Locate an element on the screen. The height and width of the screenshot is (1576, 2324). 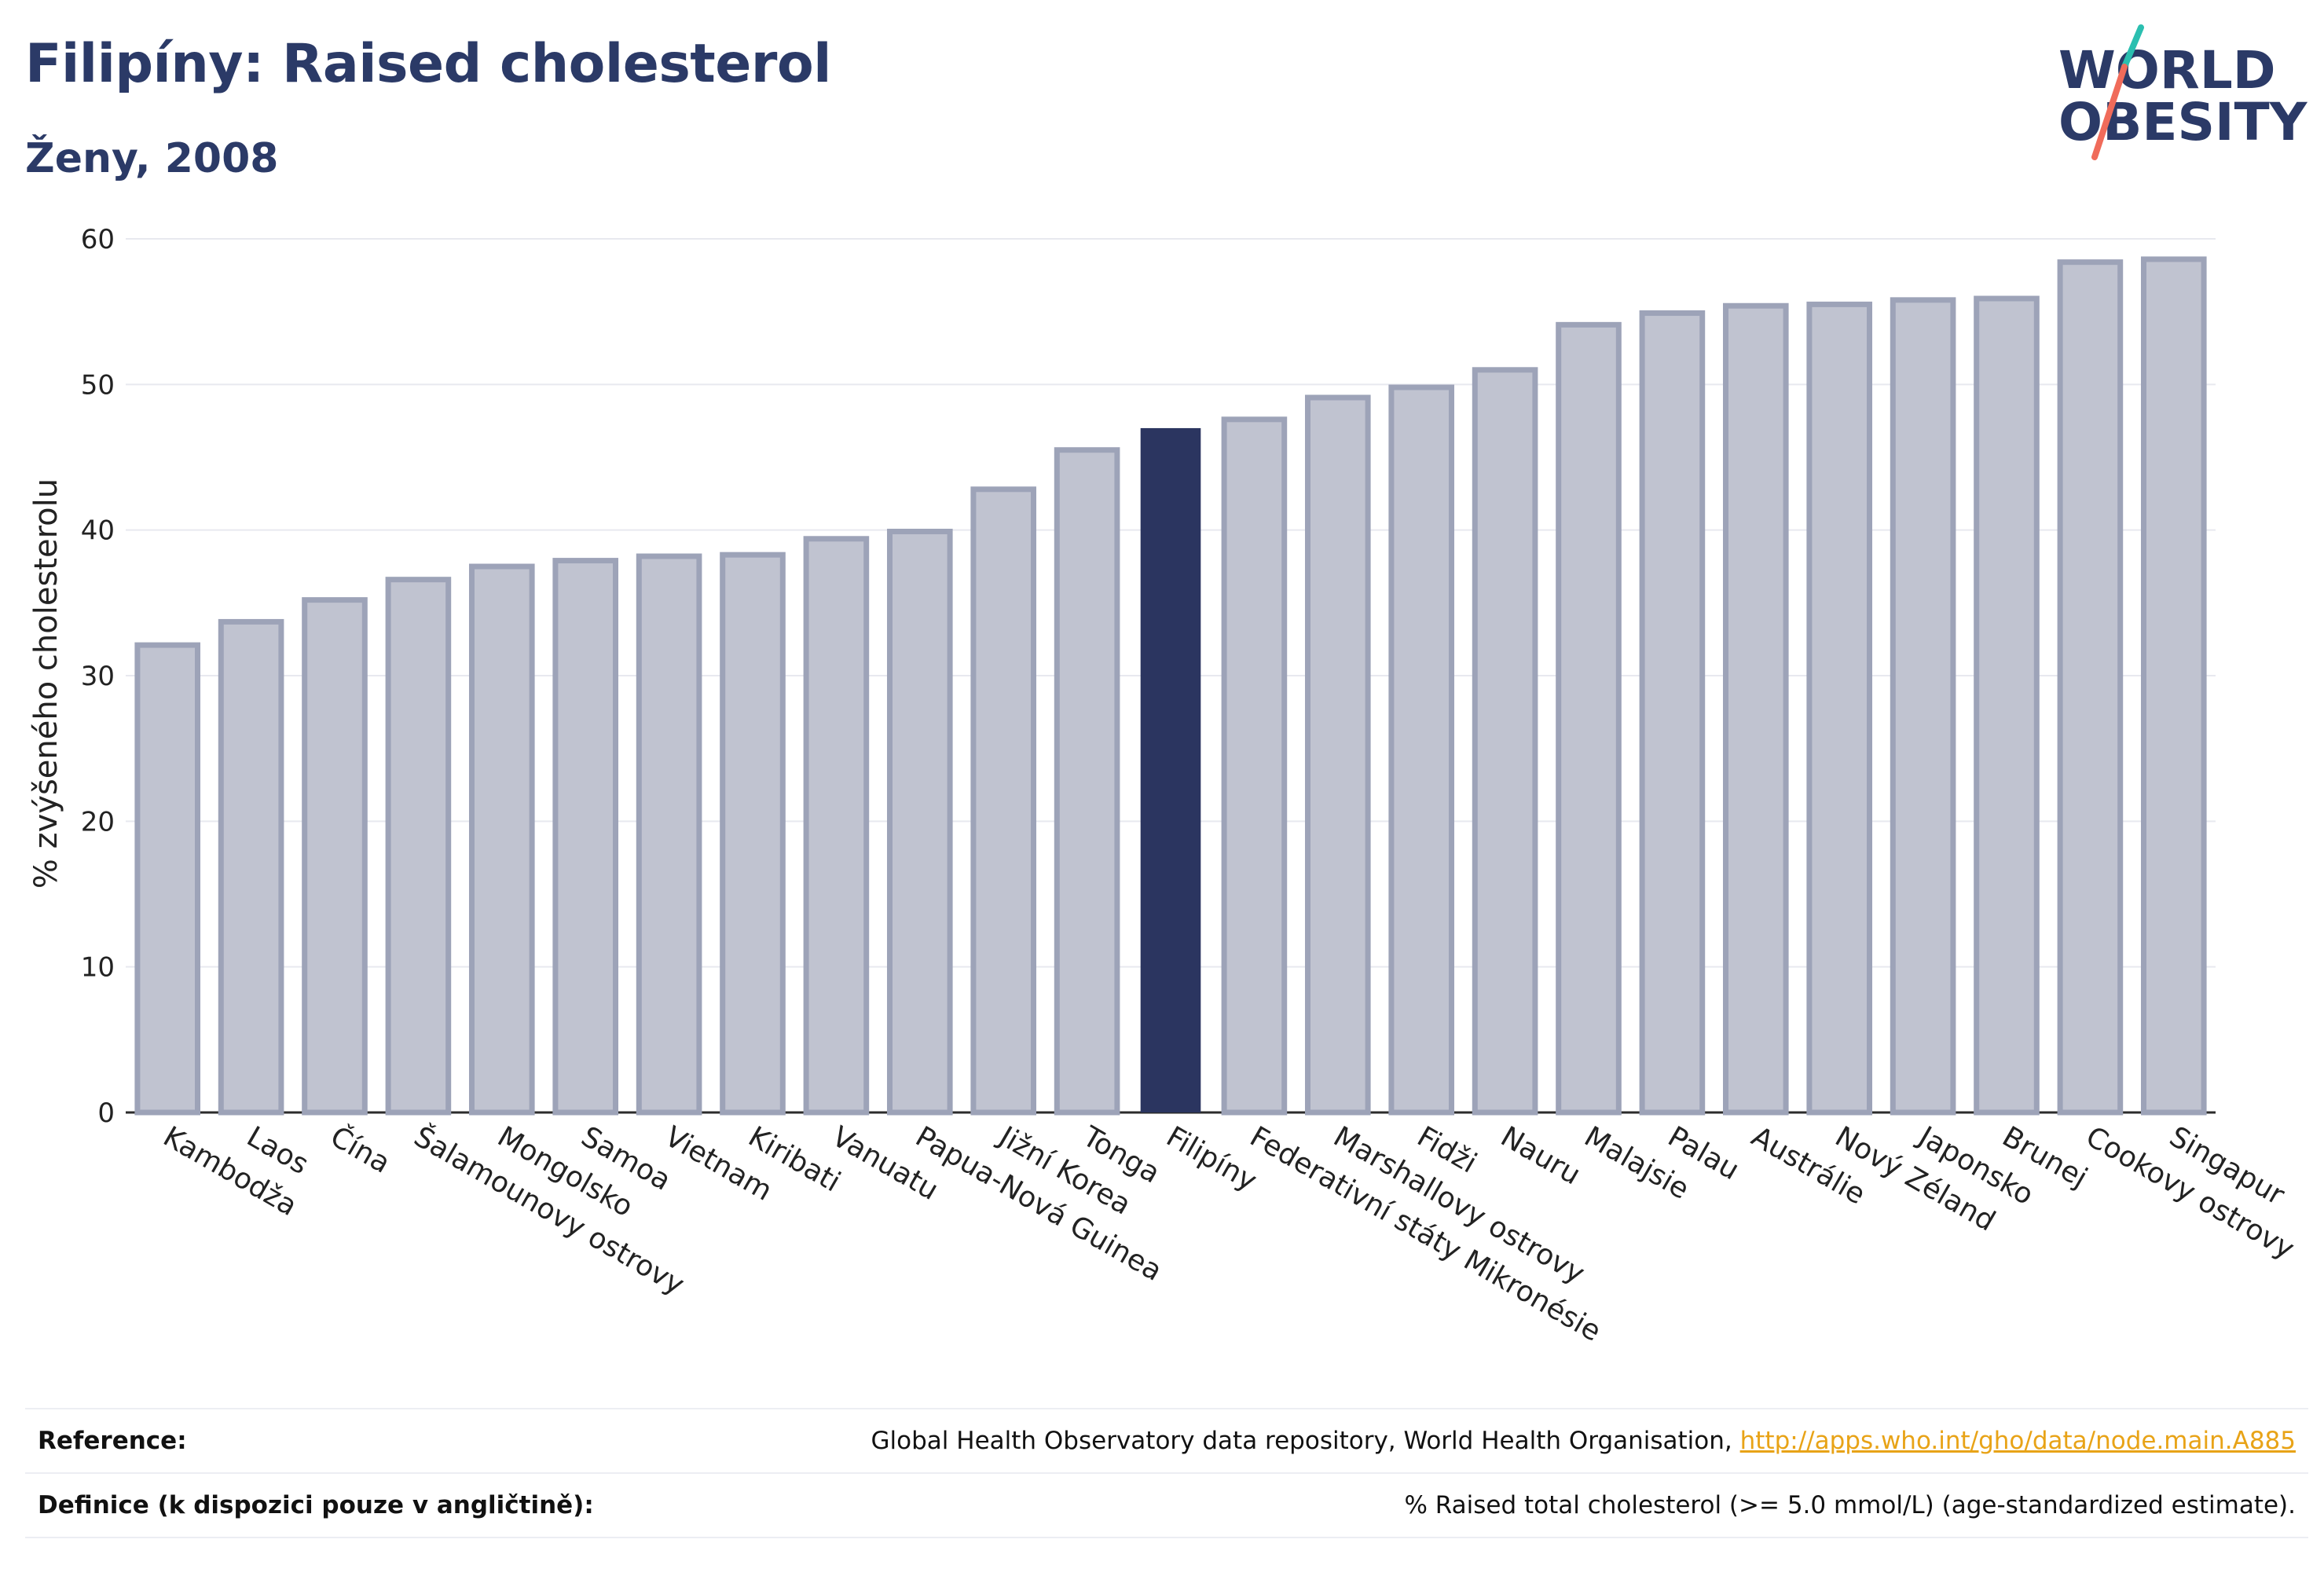
logo-slash-coral is located at coordinates (2109, 112).